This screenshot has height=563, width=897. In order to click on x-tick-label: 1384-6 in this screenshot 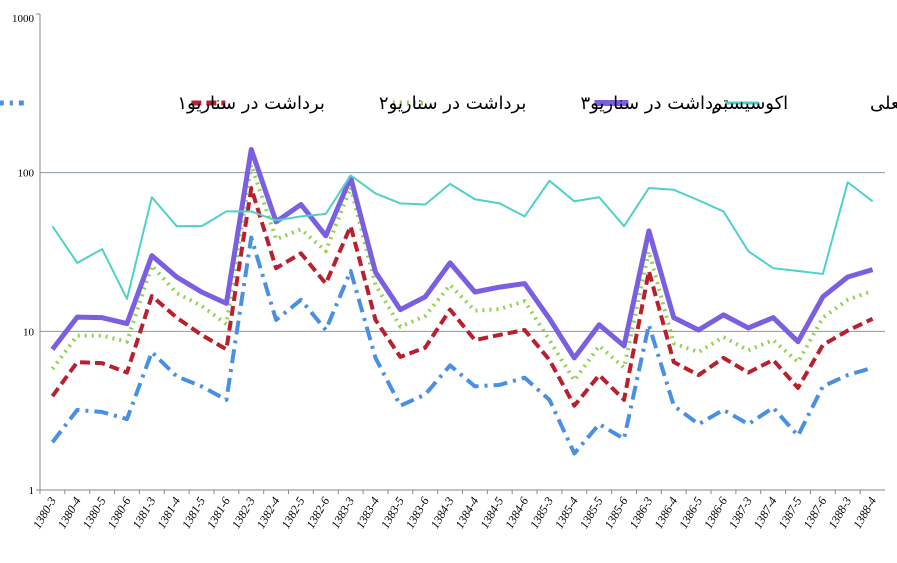, I will do `click(516, 513)`.